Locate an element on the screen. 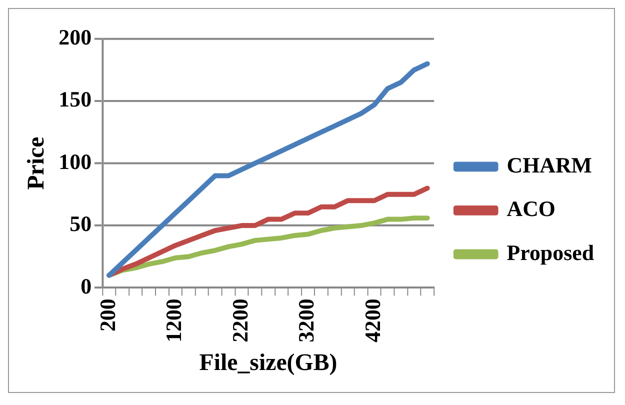 The image size is (625, 405). legend-label: Proposed is located at coordinates (550, 252).